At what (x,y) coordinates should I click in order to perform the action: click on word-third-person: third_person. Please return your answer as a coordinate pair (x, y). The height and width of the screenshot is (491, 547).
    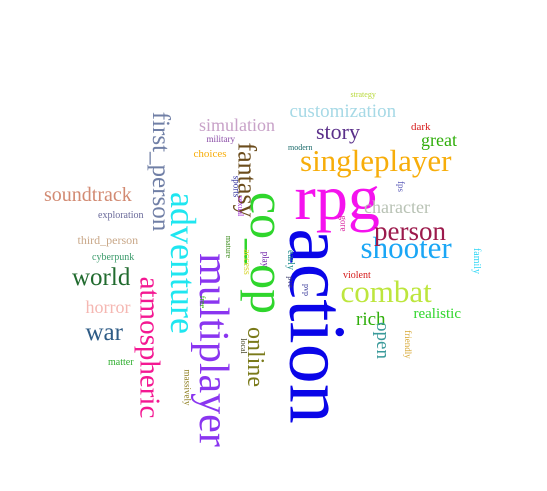
    Looking at the image, I should click on (108, 240).